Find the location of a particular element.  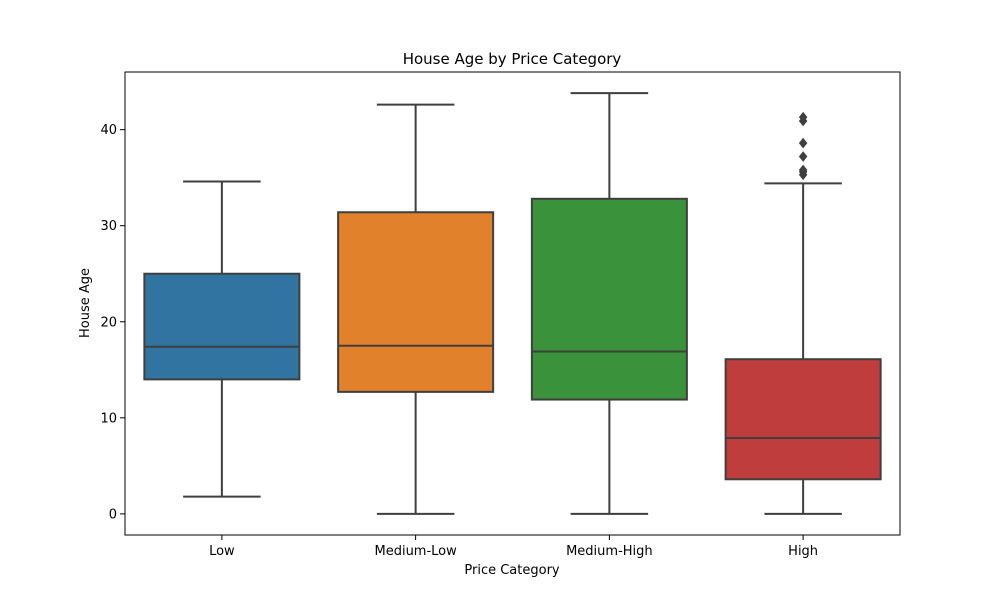

x-tick-label: High is located at coordinates (803, 551).